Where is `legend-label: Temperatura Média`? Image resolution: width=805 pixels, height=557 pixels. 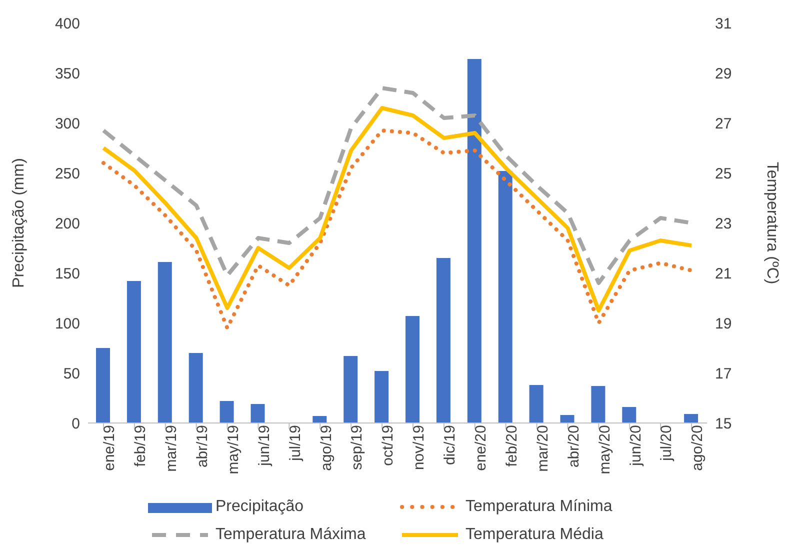
legend-label: Temperatura Média is located at coordinates (535, 535).